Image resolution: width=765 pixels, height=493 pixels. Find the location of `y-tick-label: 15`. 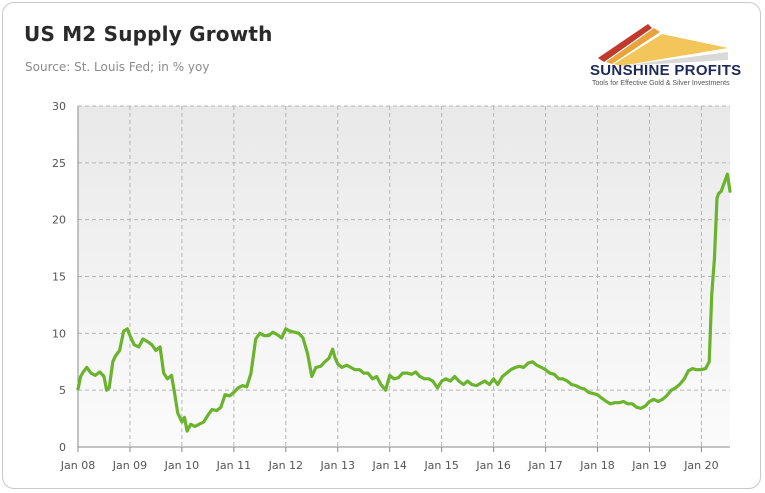

y-tick-label: 15 is located at coordinates (59, 277).